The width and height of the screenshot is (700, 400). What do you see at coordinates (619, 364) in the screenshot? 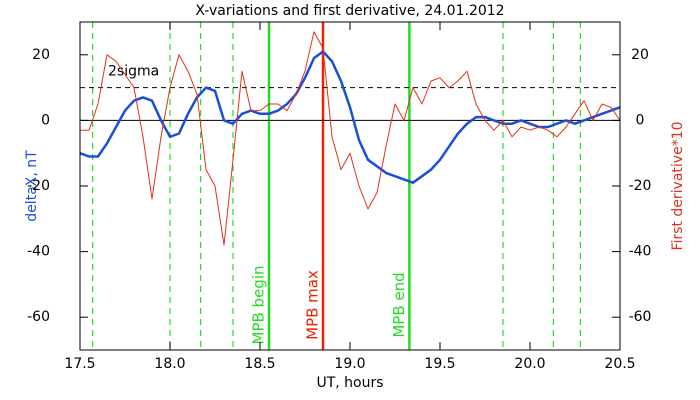
I see `x-tick-label: 20.5` at bounding box center [619, 364].